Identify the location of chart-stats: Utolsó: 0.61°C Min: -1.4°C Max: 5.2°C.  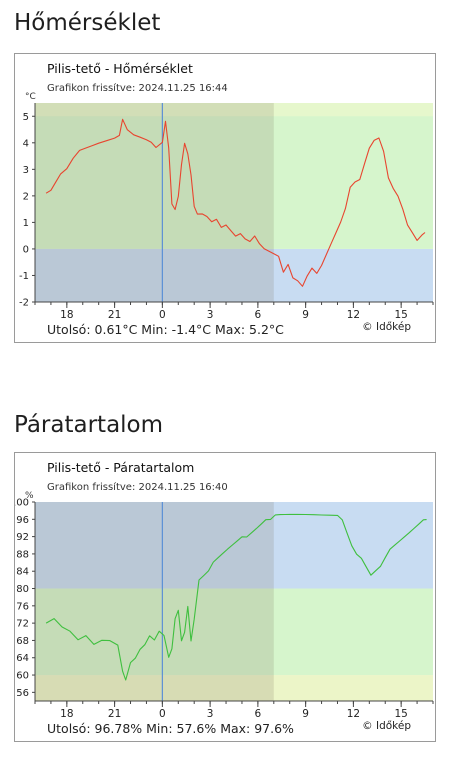
(165, 329).